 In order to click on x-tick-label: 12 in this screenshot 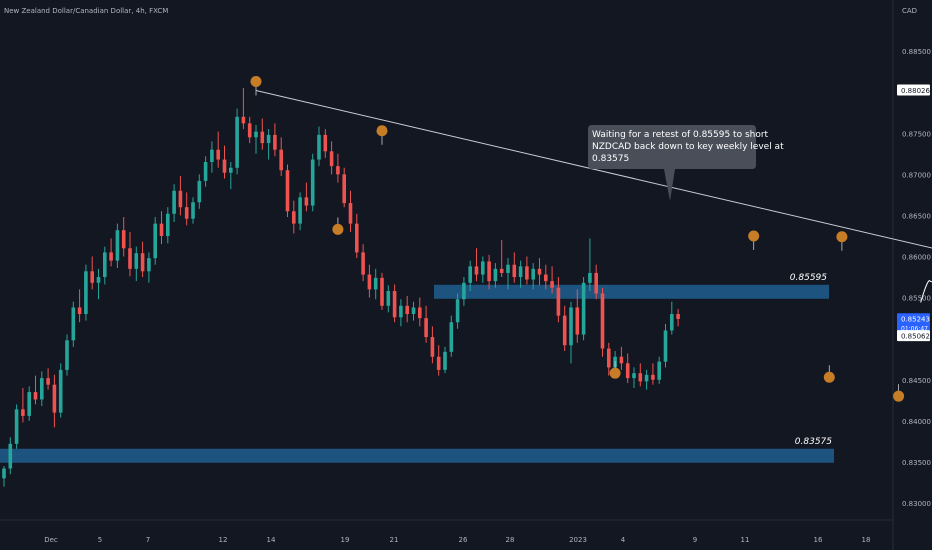, I will do `click(223, 540)`.